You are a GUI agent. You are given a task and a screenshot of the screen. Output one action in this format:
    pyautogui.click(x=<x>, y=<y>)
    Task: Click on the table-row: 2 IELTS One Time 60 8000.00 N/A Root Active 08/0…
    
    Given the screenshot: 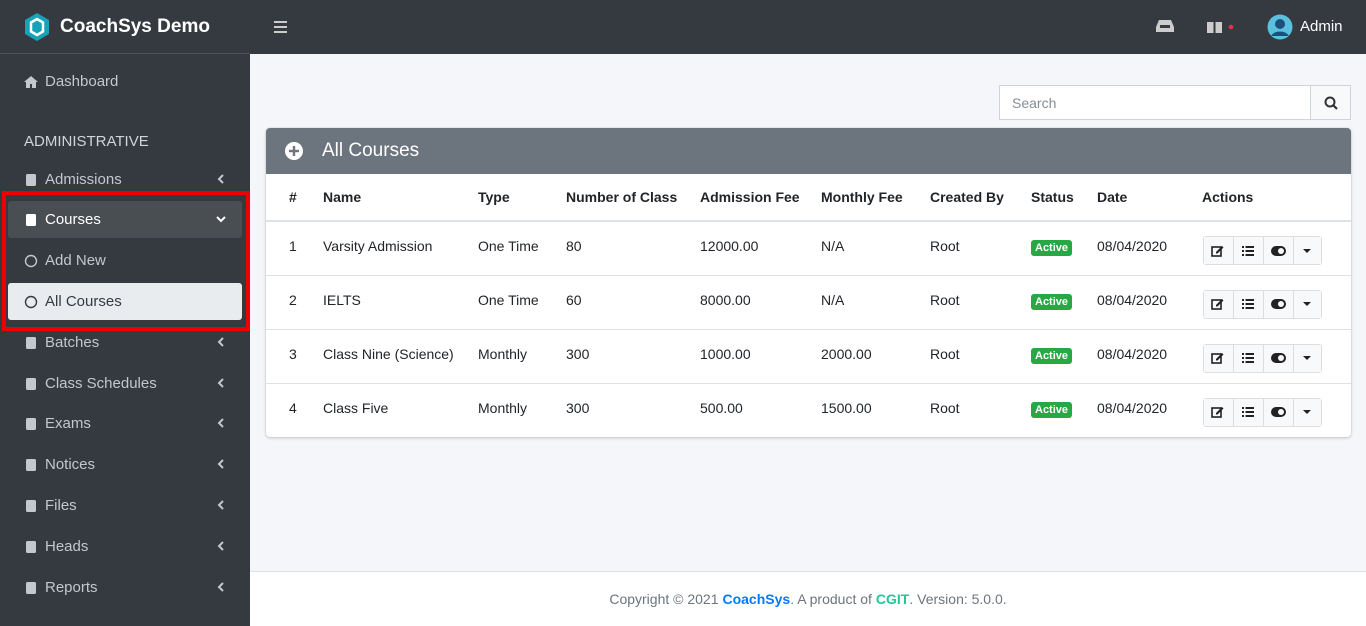 What is the action you would take?
    pyautogui.click(x=808, y=301)
    